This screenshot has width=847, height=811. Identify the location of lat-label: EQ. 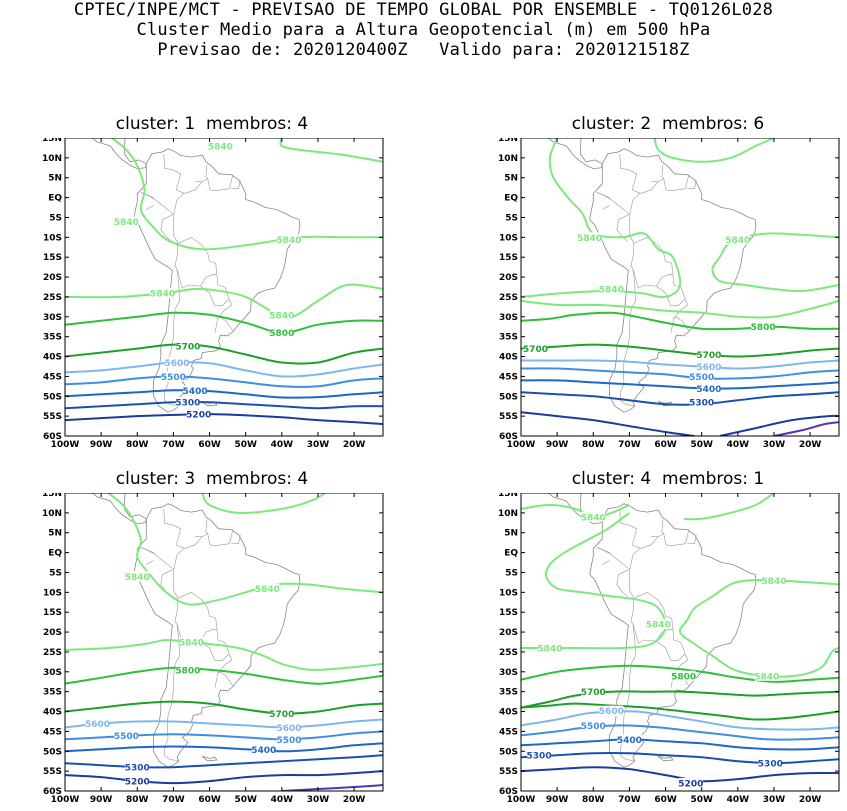
(511, 554).